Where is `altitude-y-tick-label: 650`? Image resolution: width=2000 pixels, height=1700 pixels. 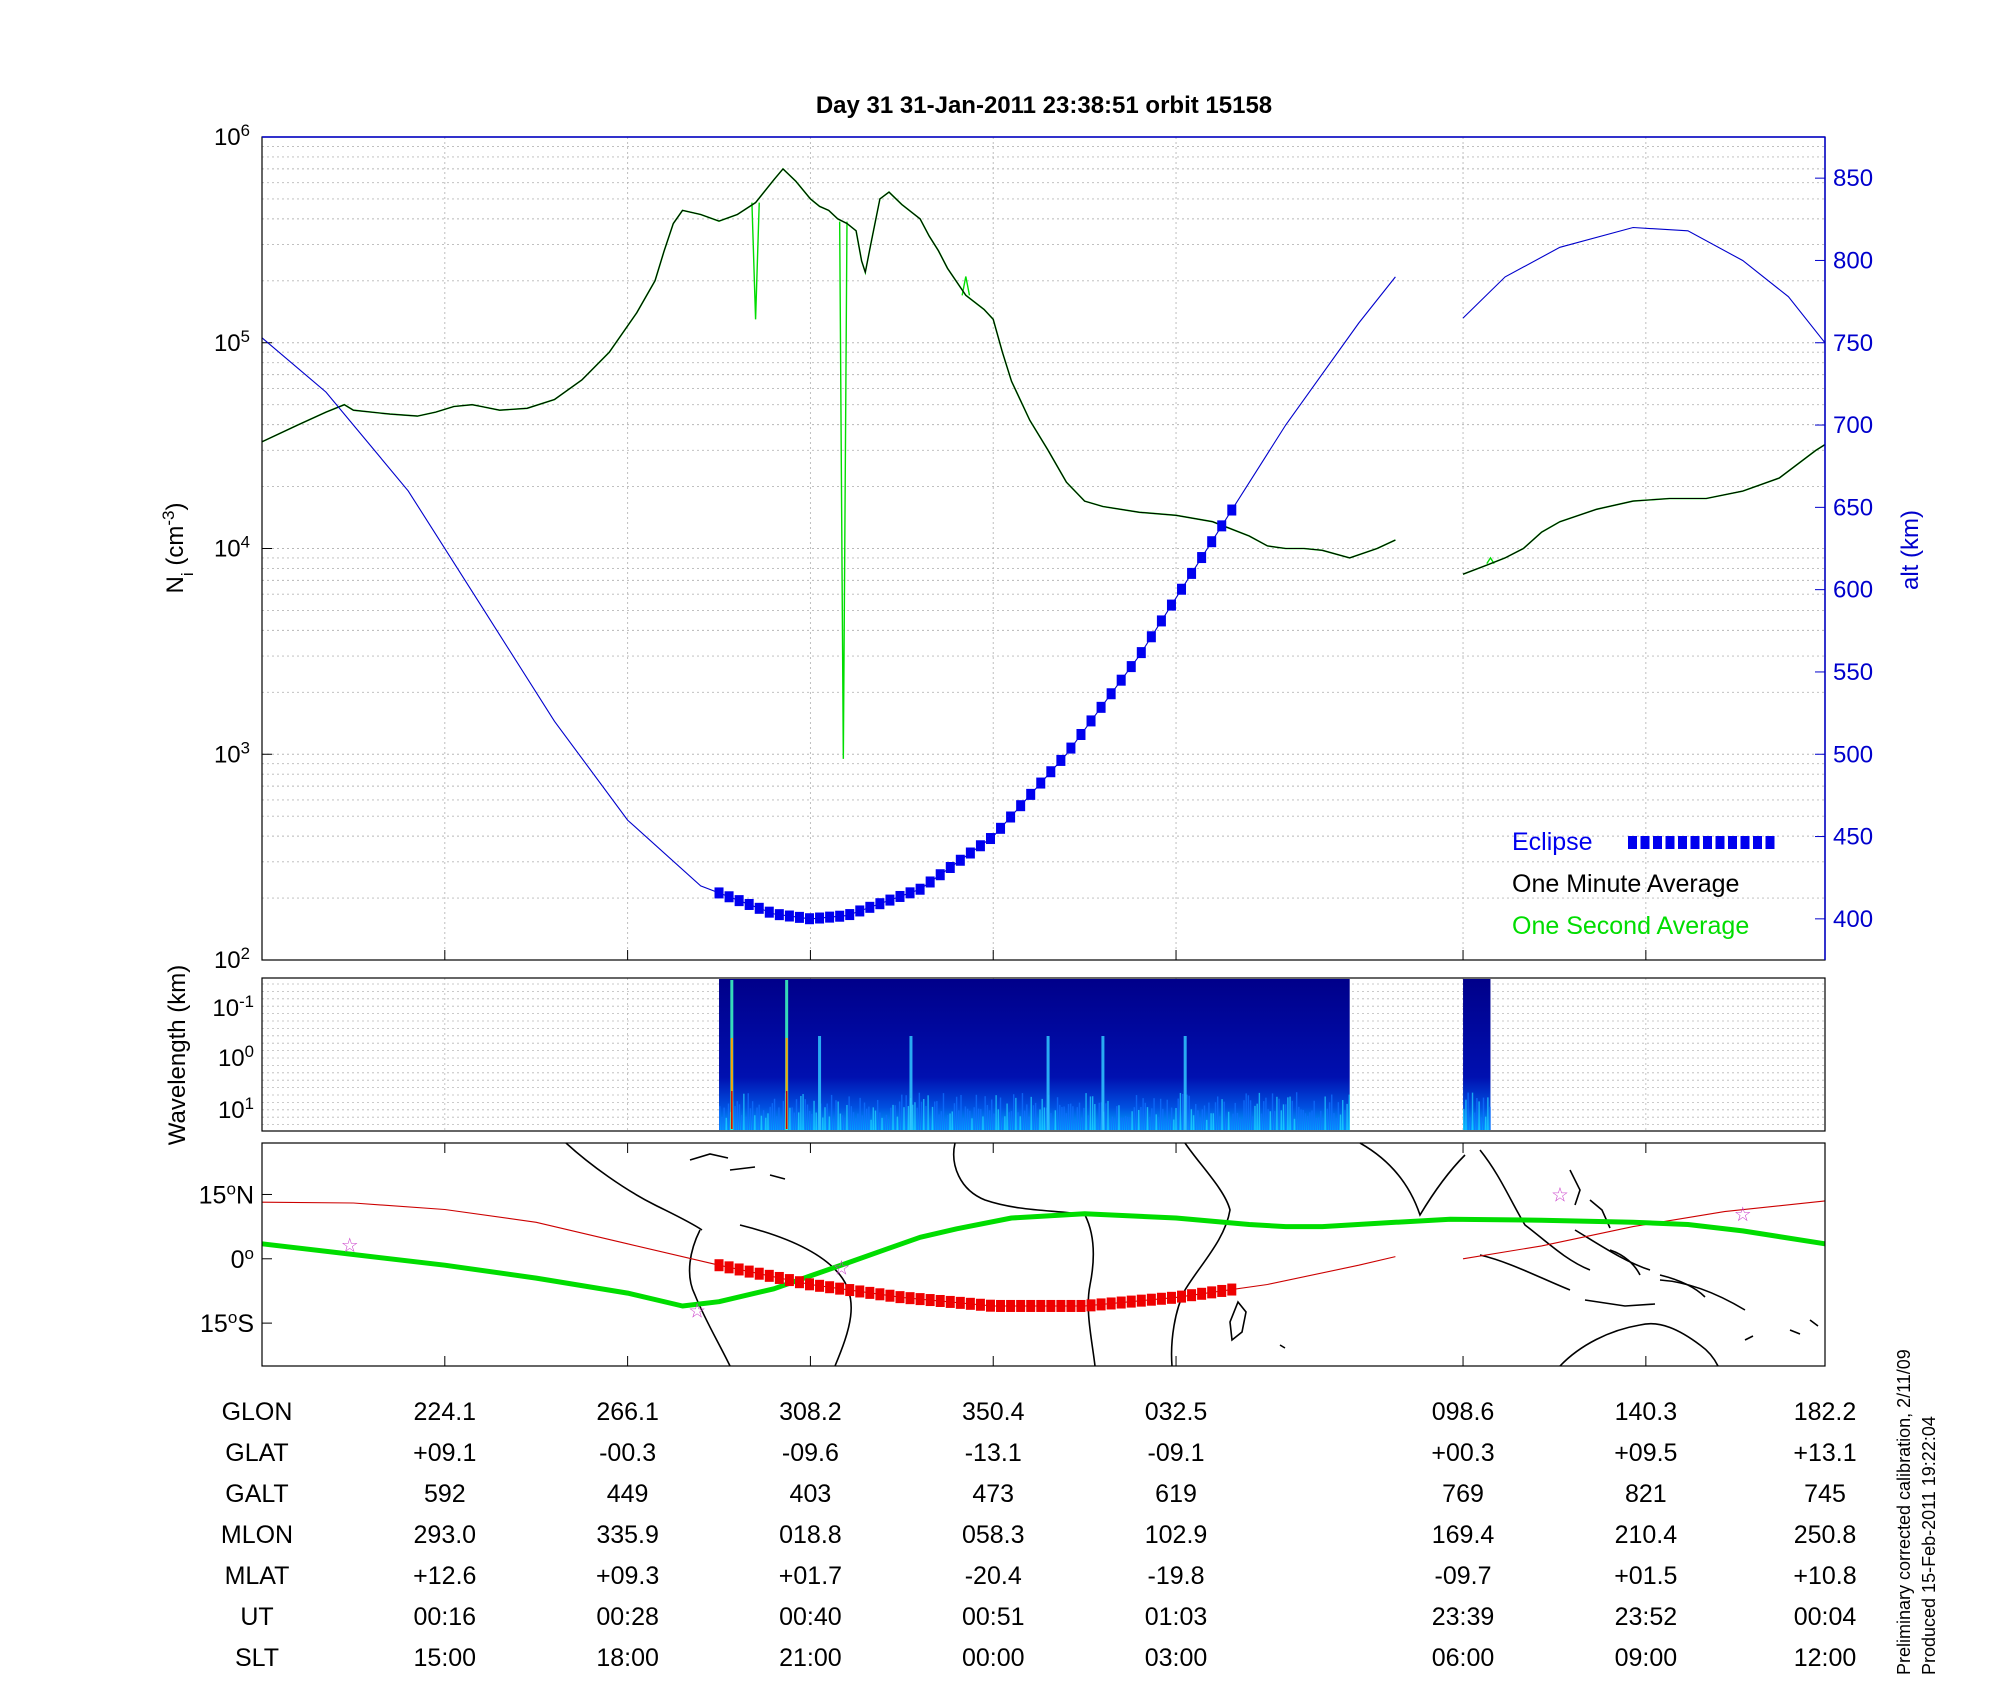 altitude-y-tick-label: 650 is located at coordinates (1853, 507).